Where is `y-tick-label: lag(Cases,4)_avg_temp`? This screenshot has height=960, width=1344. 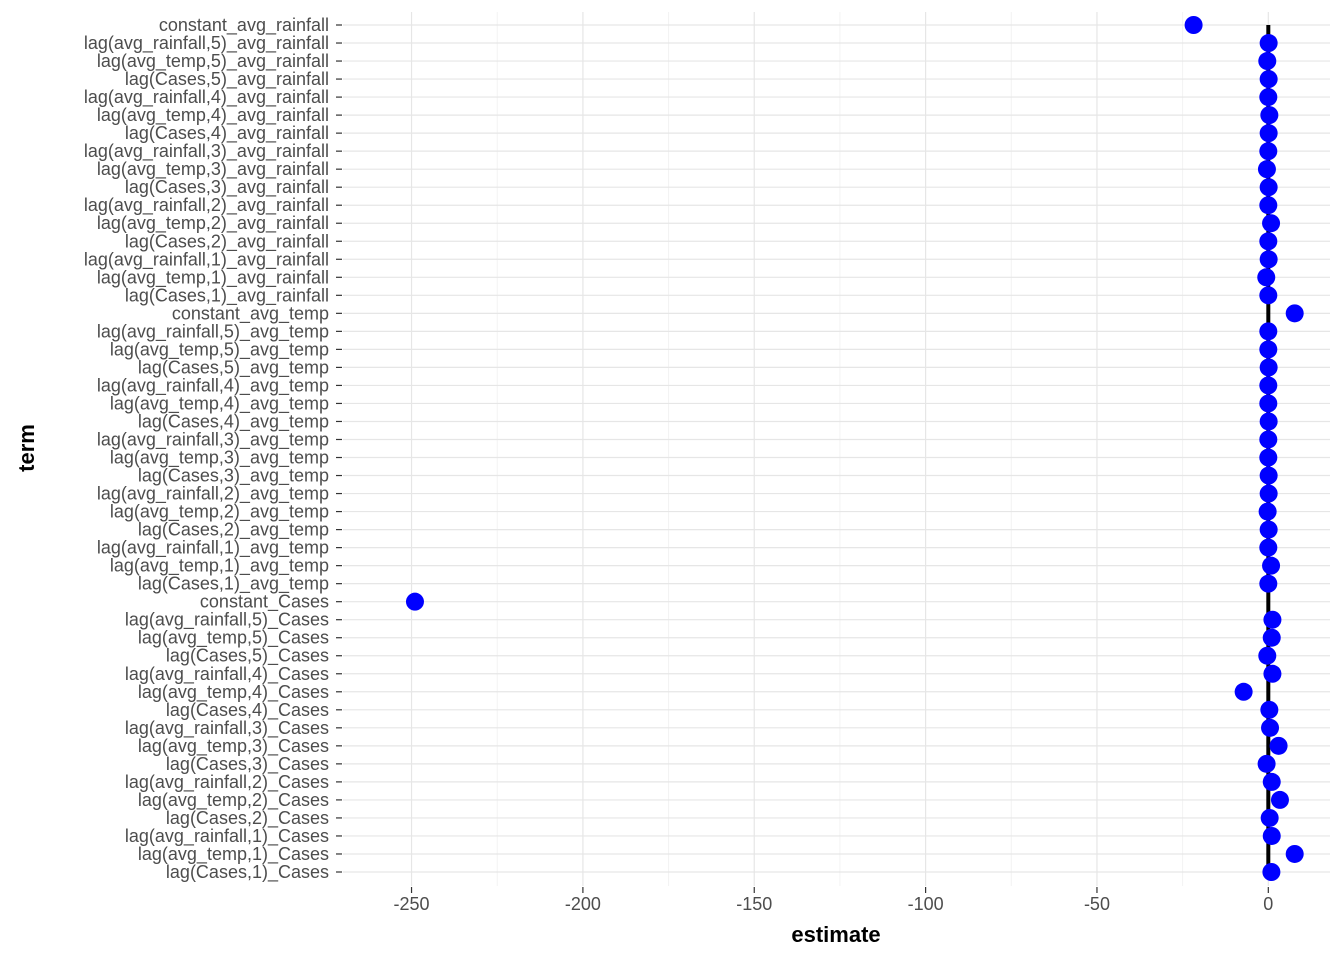
y-tick-label: lag(Cases,4)_avg_temp is located at coordinates (233, 421).